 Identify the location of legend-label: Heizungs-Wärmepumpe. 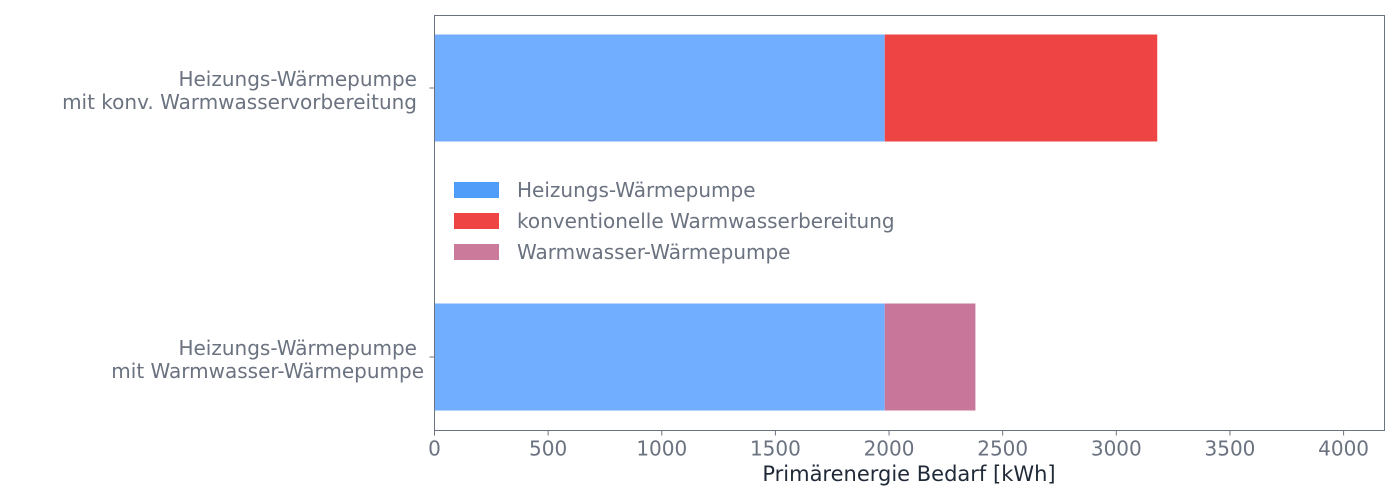
(636, 190).